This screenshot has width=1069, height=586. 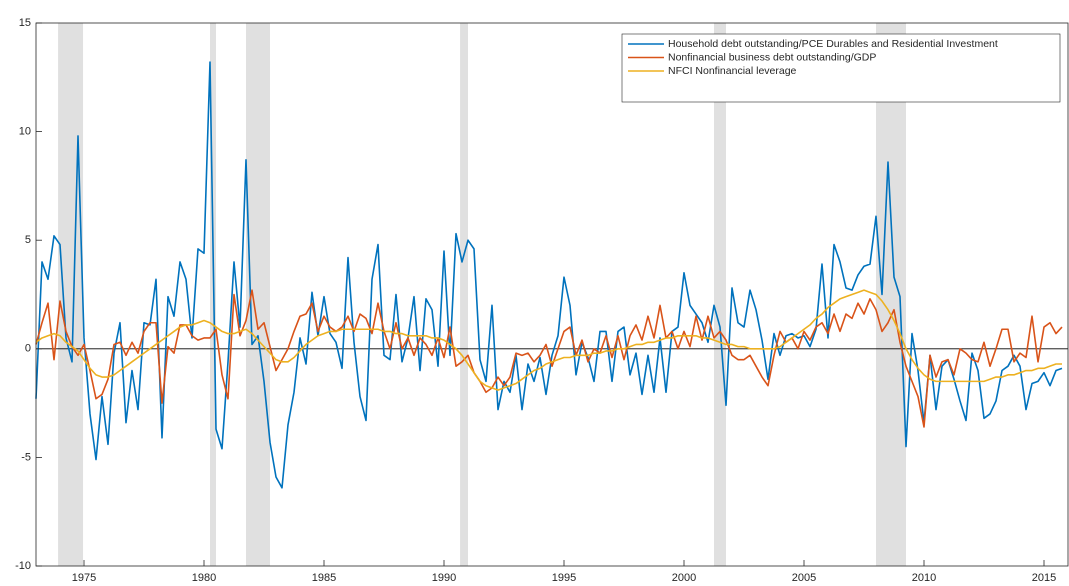 What do you see at coordinates (204, 578) in the screenshot?
I see `x-tick-label: 1980` at bounding box center [204, 578].